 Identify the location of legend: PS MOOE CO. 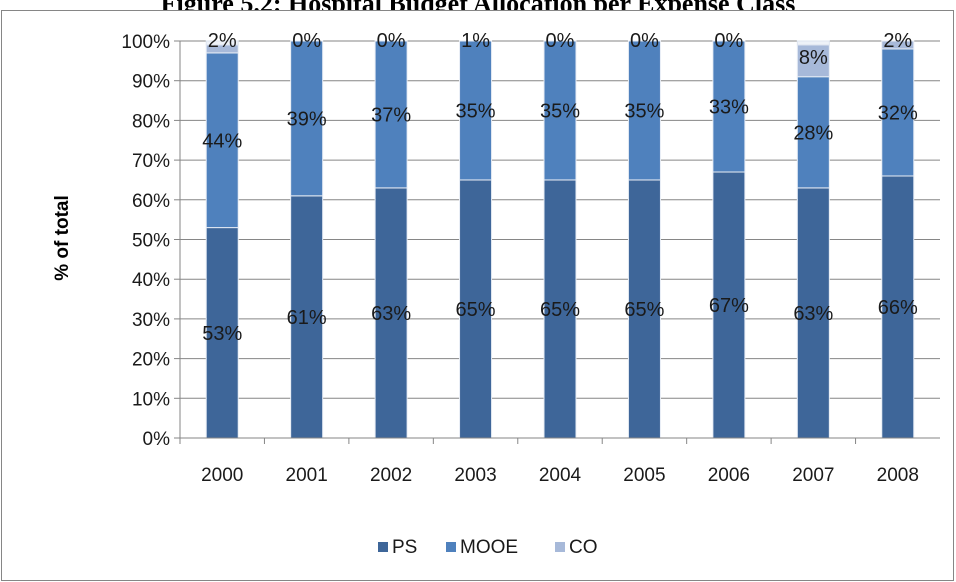
(488, 547).